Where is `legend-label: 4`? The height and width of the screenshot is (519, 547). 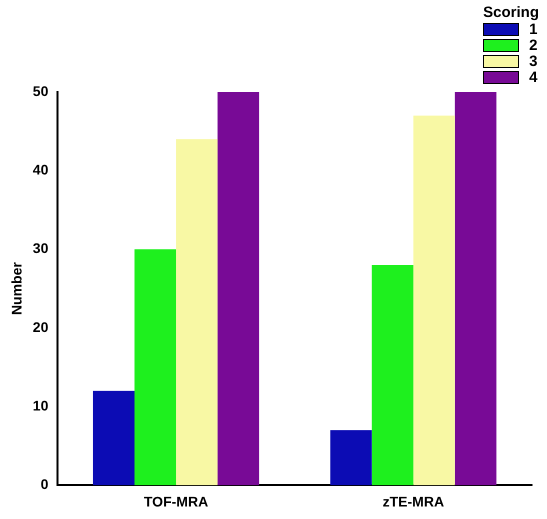 legend-label: 4 is located at coordinates (533, 77).